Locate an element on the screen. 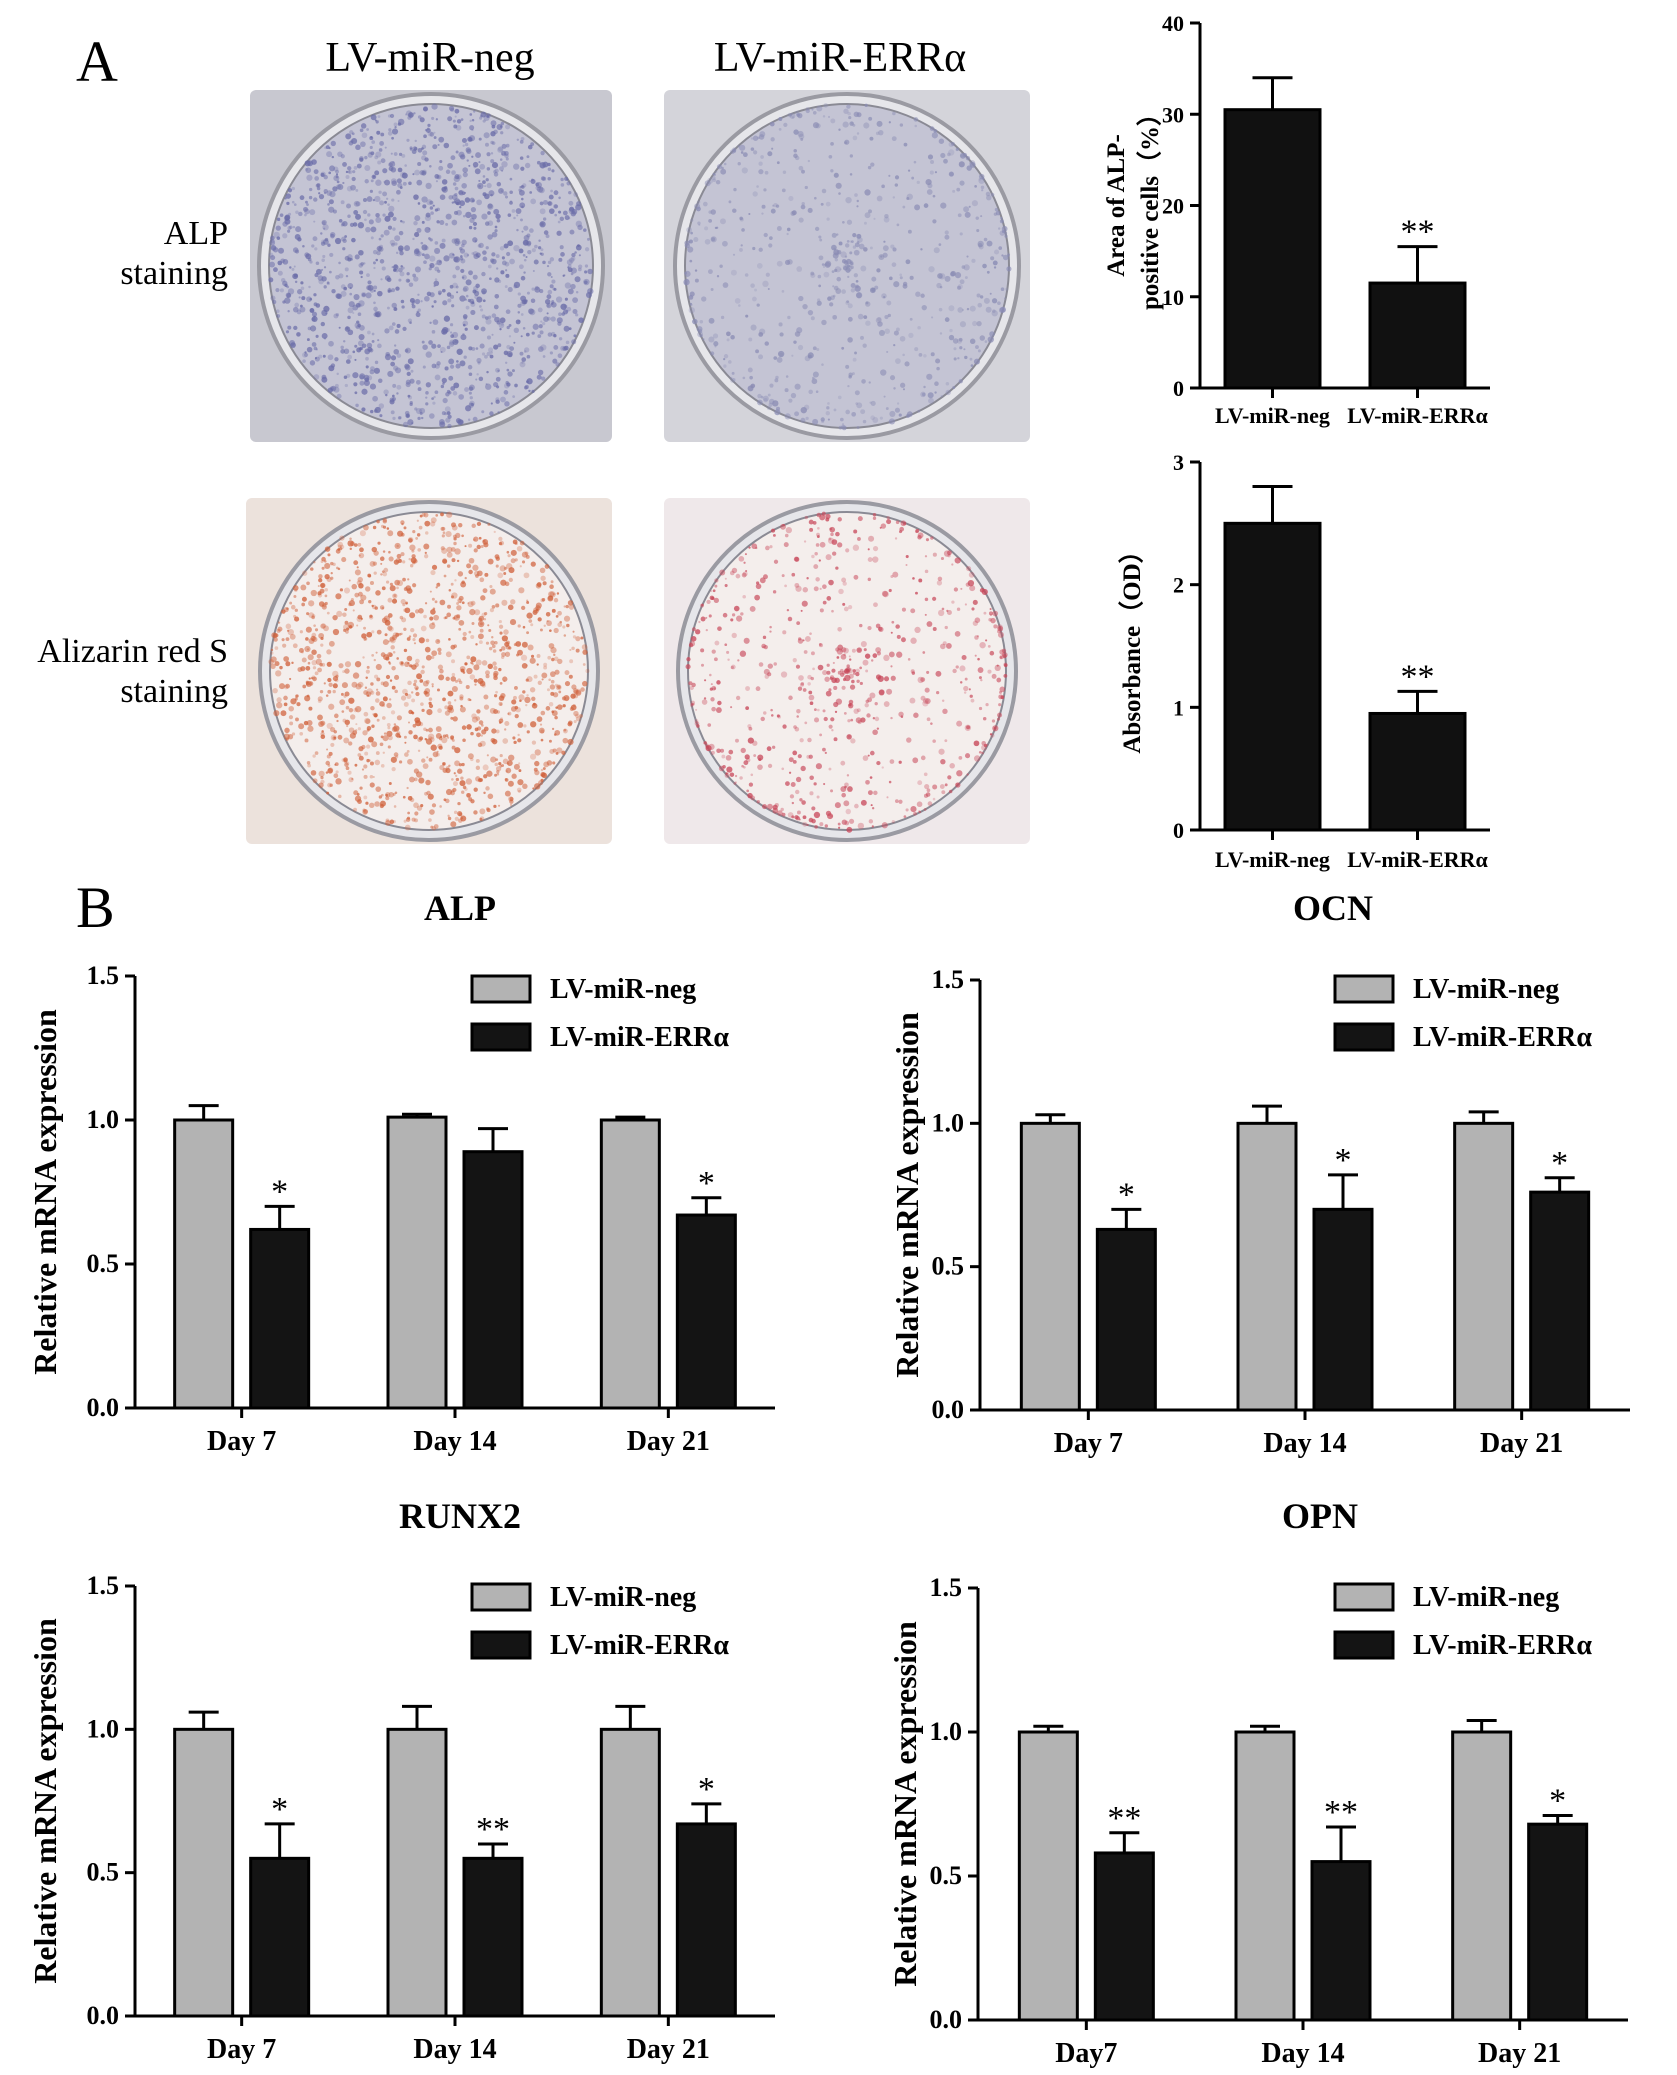  alp-dish-neg is located at coordinates (431, 266).